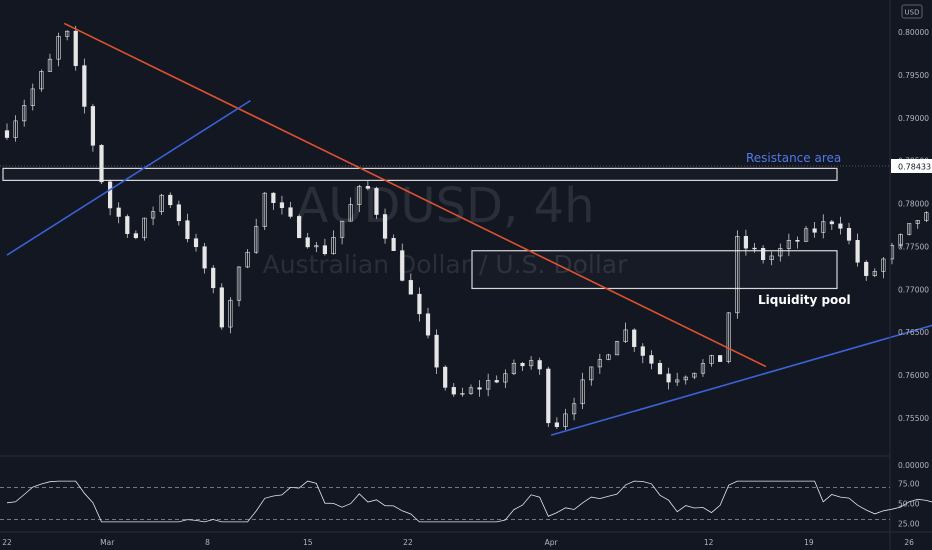 The image size is (932, 550). I want to click on time-tick-label: Apr, so click(552, 542).